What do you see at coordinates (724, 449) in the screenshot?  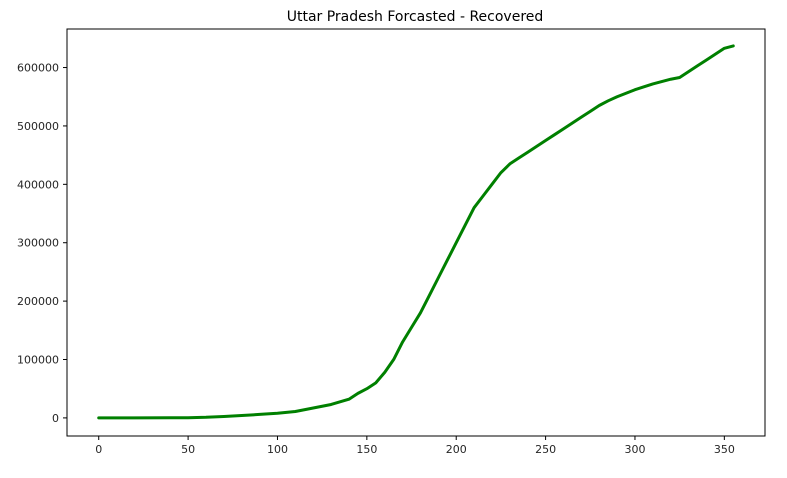 I see `x-tick-label: 350` at bounding box center [724, 449].